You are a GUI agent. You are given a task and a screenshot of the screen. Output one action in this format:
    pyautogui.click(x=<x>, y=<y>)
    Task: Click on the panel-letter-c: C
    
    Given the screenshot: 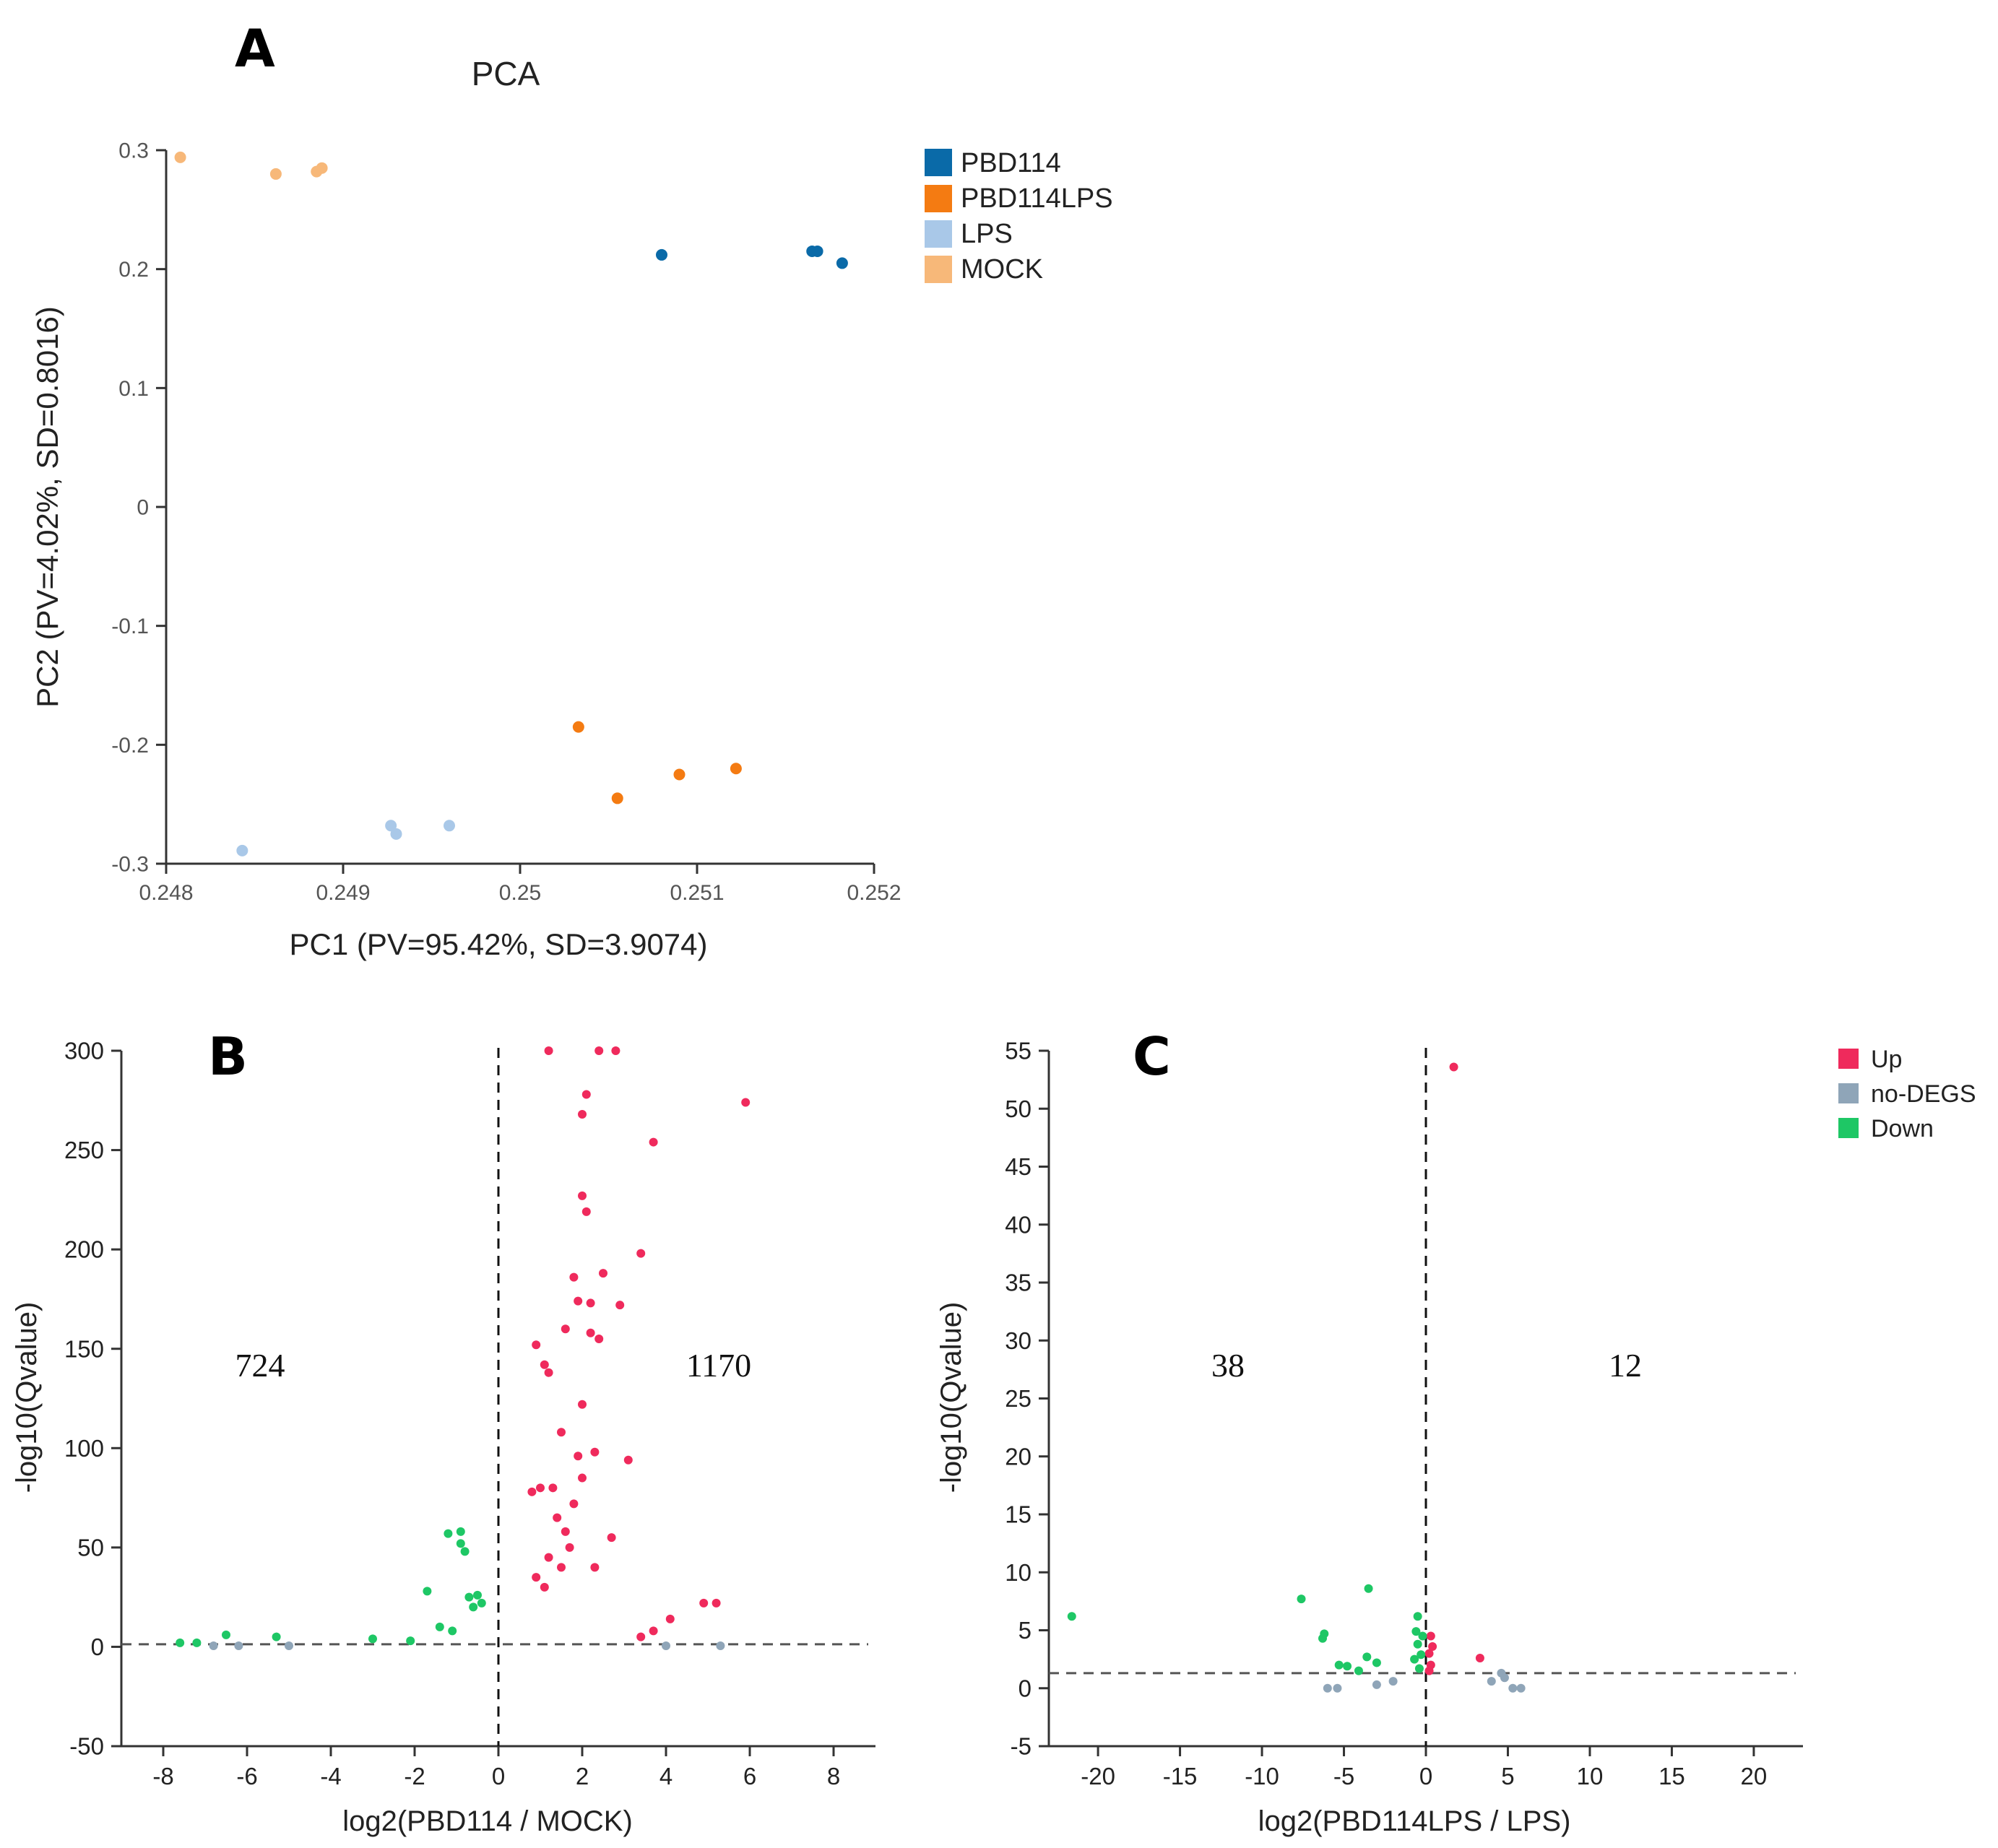 What is the action you would take?
    pyautogui.click(x=1152, y=1057)
    